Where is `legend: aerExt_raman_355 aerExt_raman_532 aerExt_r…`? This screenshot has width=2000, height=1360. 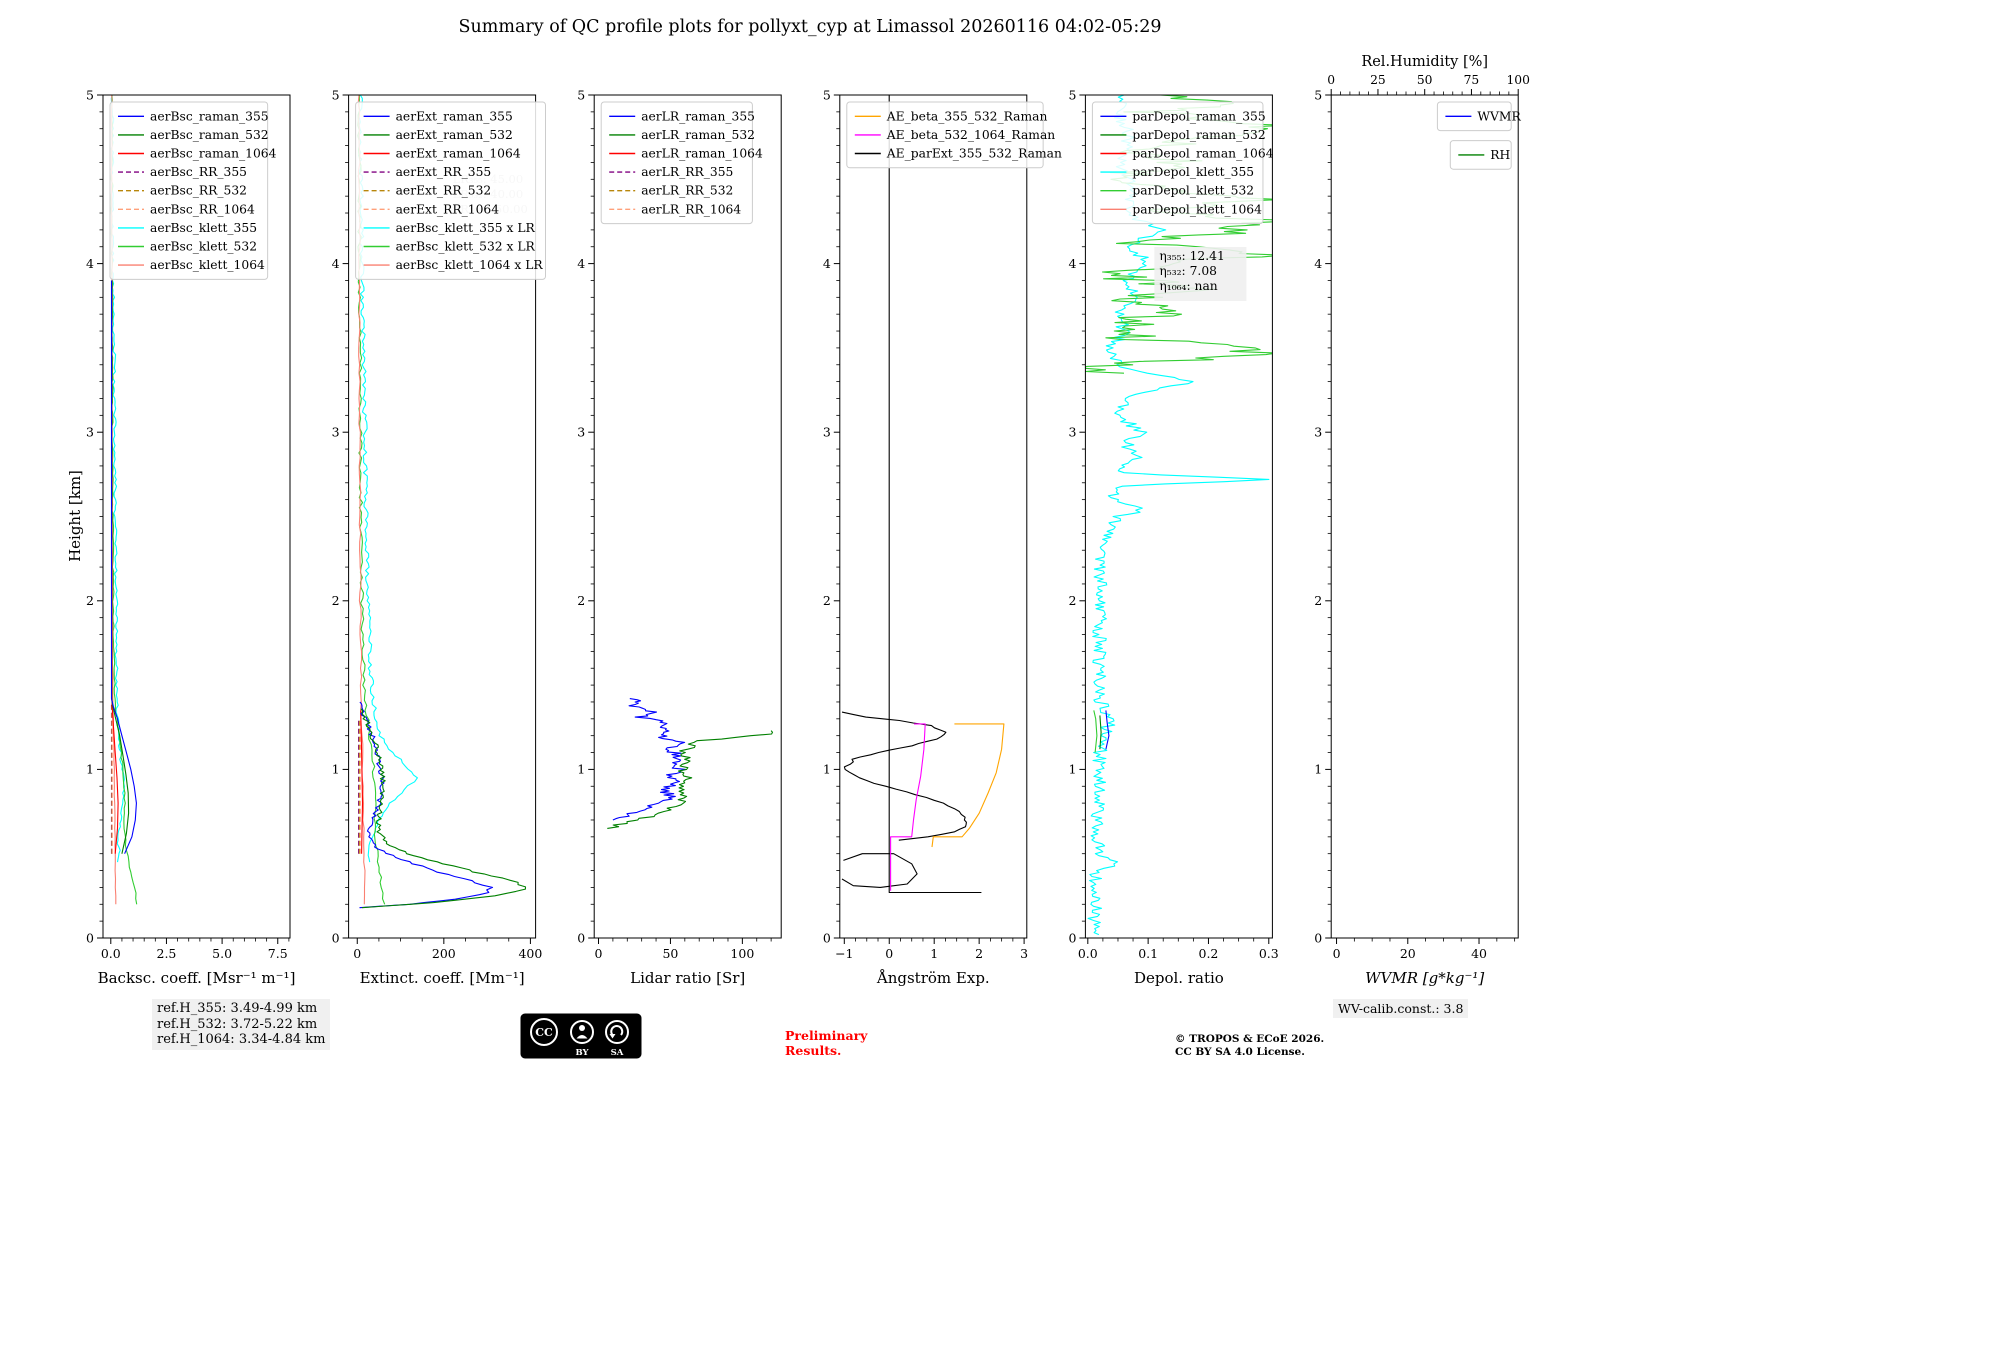 legend: aerExt_raman_355 aerExt_raman_532 aerExt_r… is located at coordinates (450, 190).